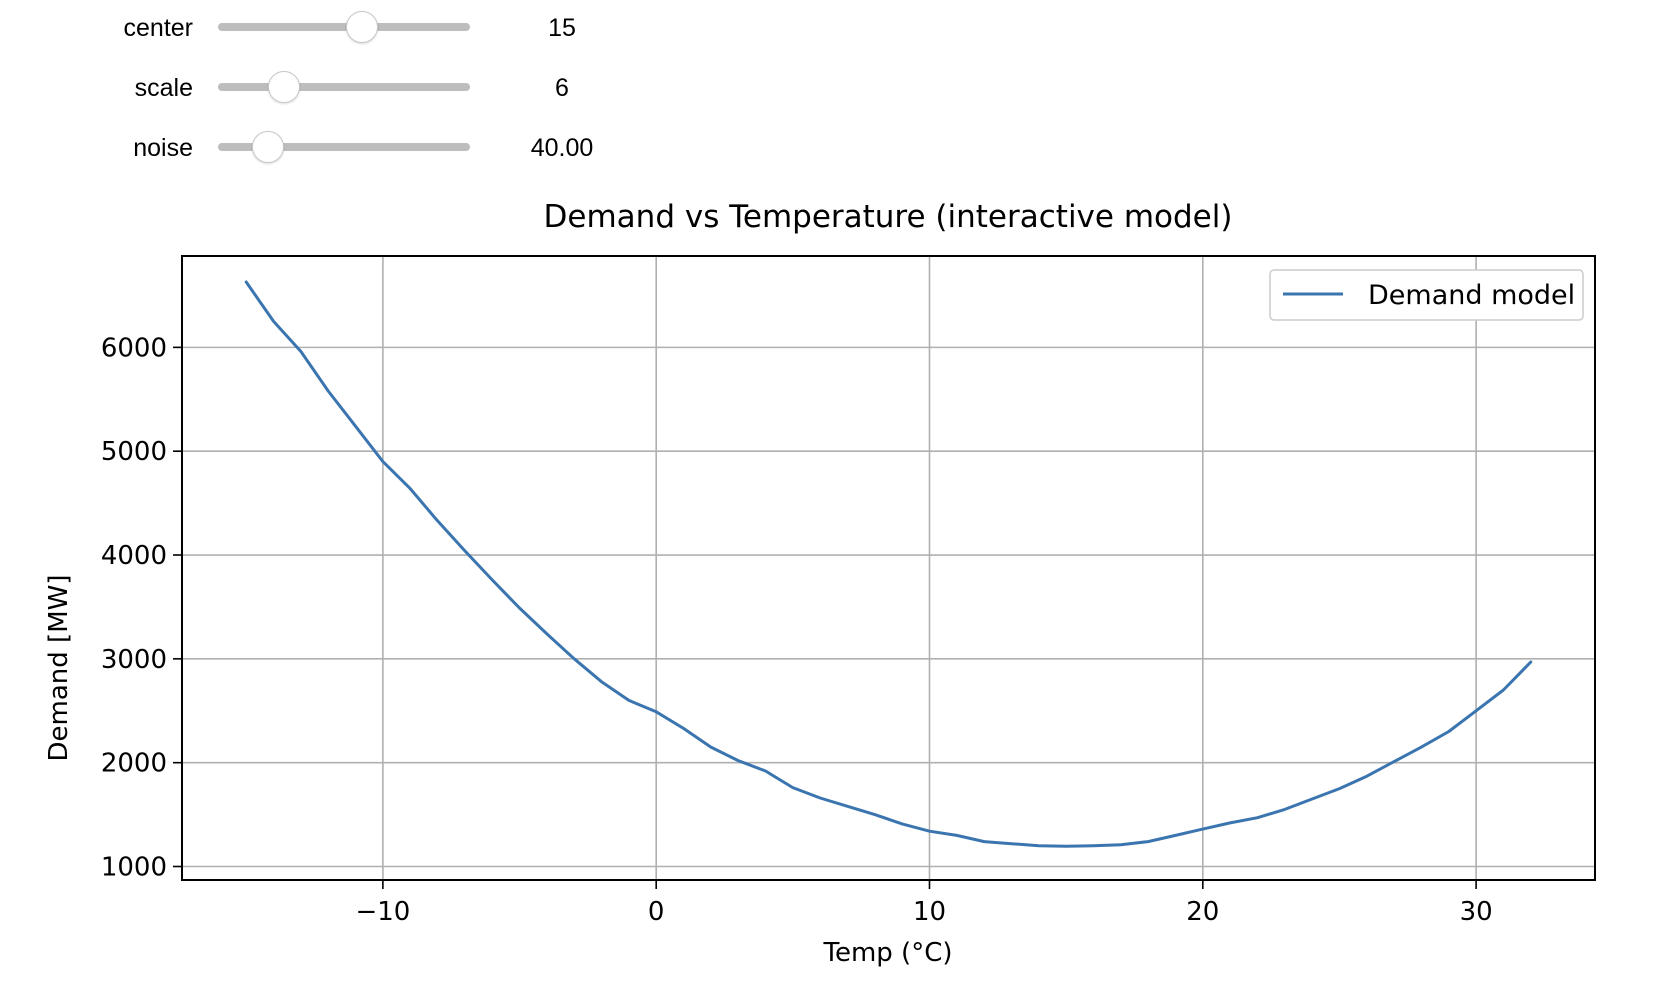 The width and height of the screenshot is (1666, 1004). I want to click on slider-row-noise: noise 40.00, so click(350, 146).